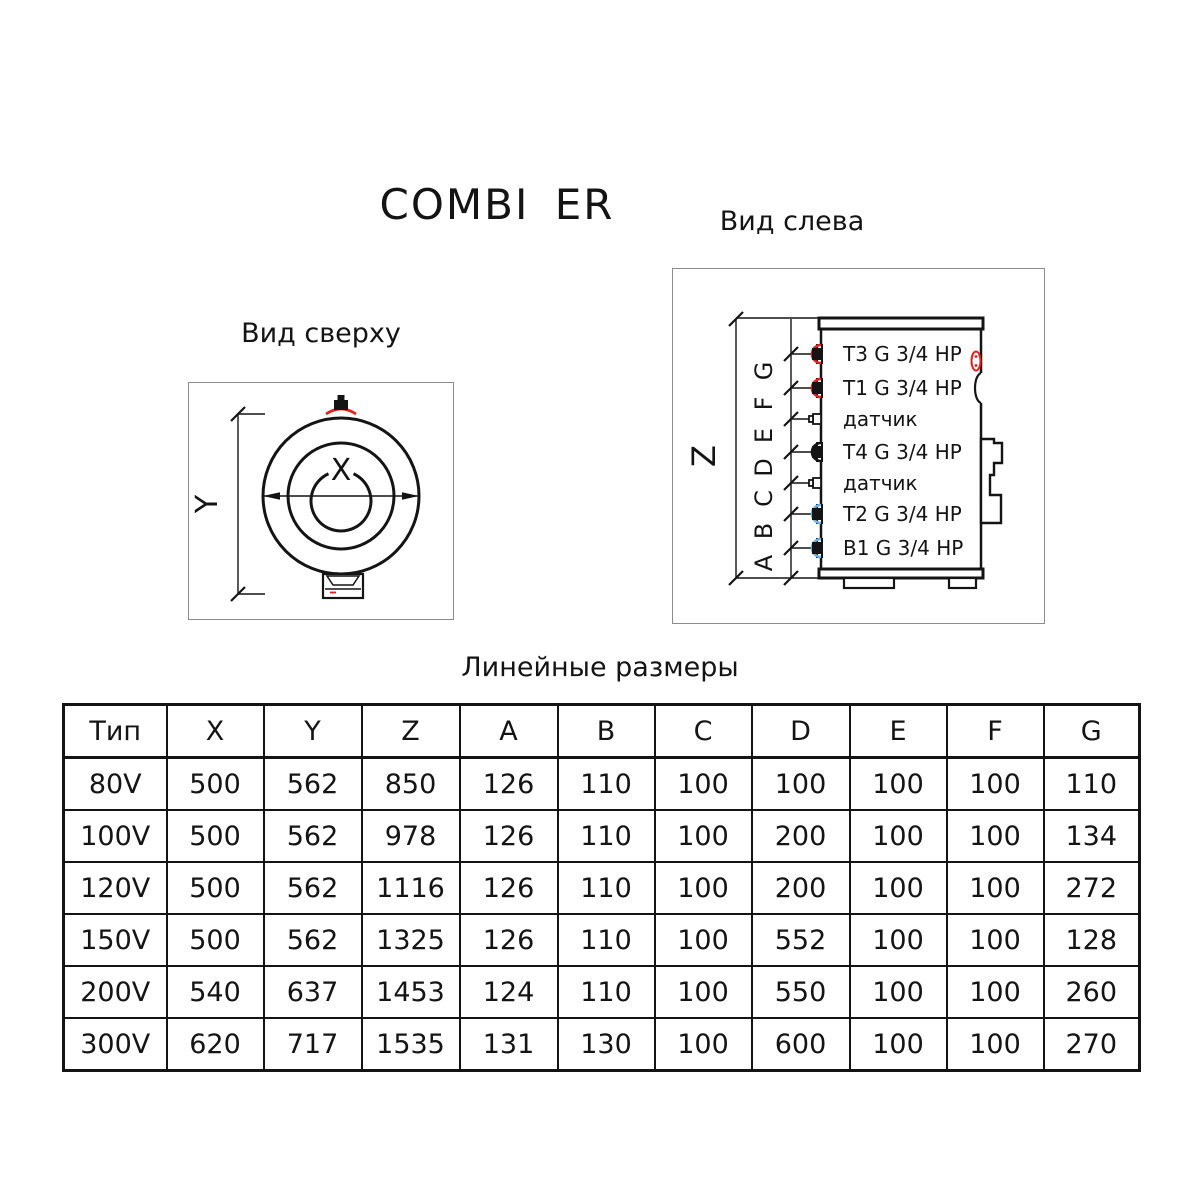 This screenshot has height=1200, width=1200. Describe the element at coordinates (115, 1044) in the screenshot. I see `table-cell: 300V` at that location.